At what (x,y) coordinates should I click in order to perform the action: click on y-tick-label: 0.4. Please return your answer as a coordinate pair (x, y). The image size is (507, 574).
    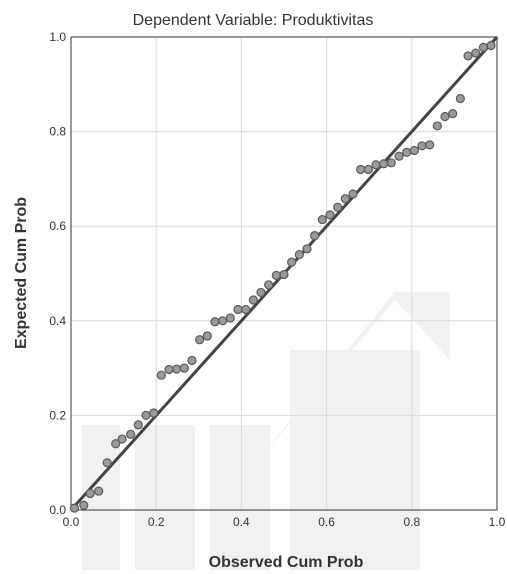
    Looking at the image, I should click on (57, 321).